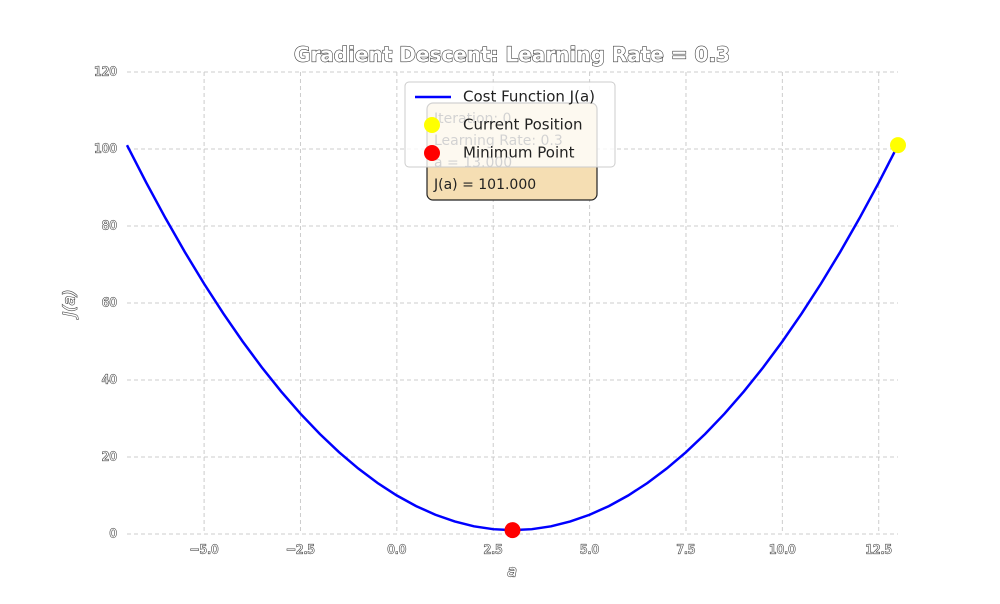 This screenshot has height=604, width=1000. Describe the element at coordinates (523, 125) in the screenshot. I see `legend-label: Current Position` at that location.